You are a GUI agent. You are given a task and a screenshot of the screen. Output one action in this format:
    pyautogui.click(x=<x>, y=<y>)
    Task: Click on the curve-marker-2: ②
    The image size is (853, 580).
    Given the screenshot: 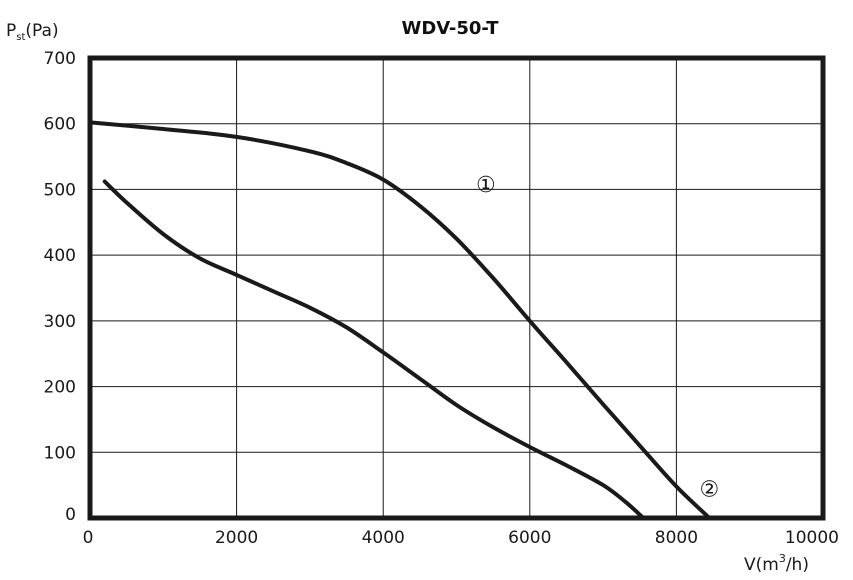 What is the action you would take?
    pyautogui.click(x=710, y=489)
    